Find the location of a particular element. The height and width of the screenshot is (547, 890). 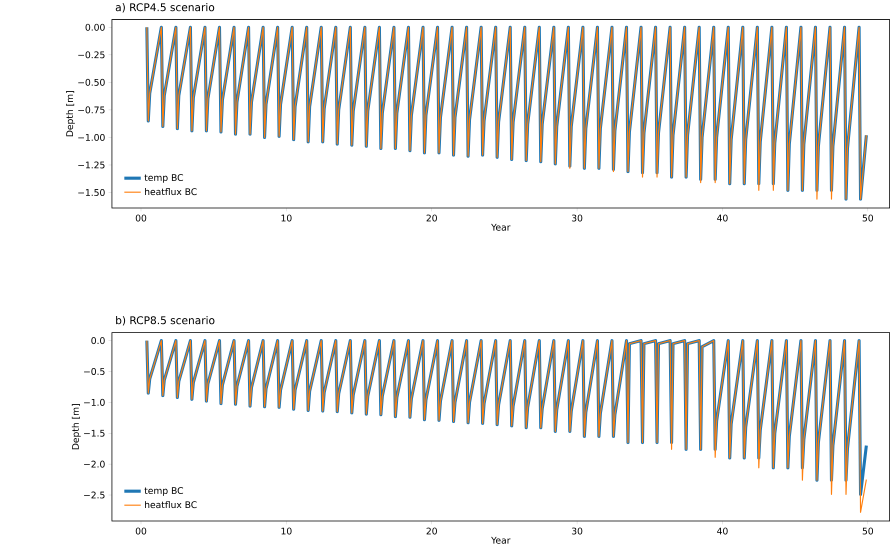

y-tick-label: −0.25 is located at coordinates (91, 54).